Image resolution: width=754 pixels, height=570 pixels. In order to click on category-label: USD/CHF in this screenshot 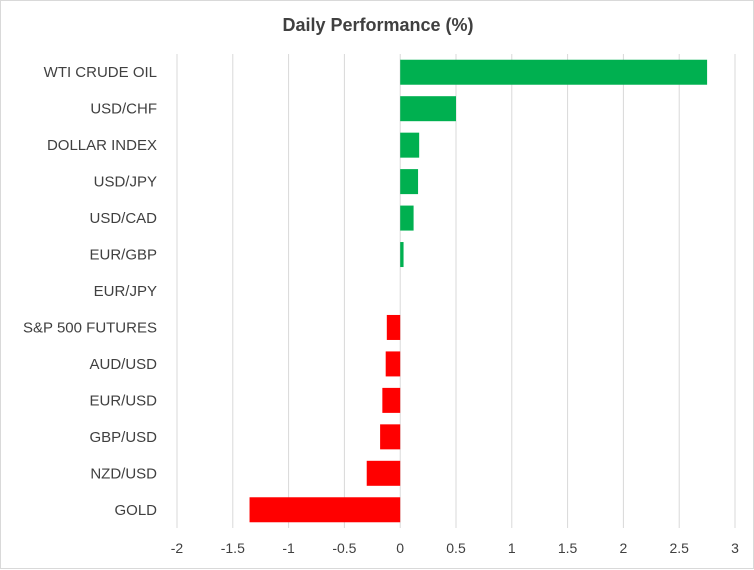, I will do `click(123, 109)`.